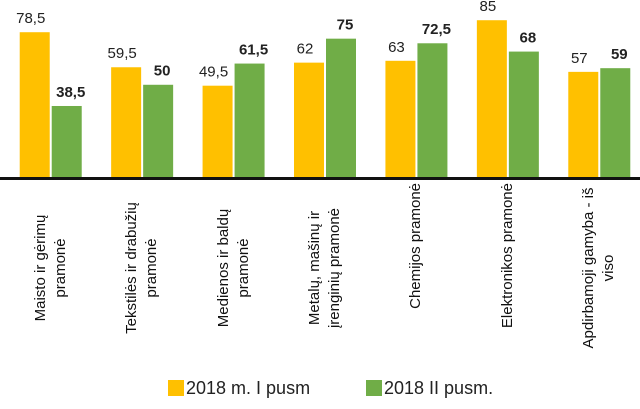 The width and height of the screenshot is (640, 409). I want to click on value-label: 72,5, so click(436, 29).